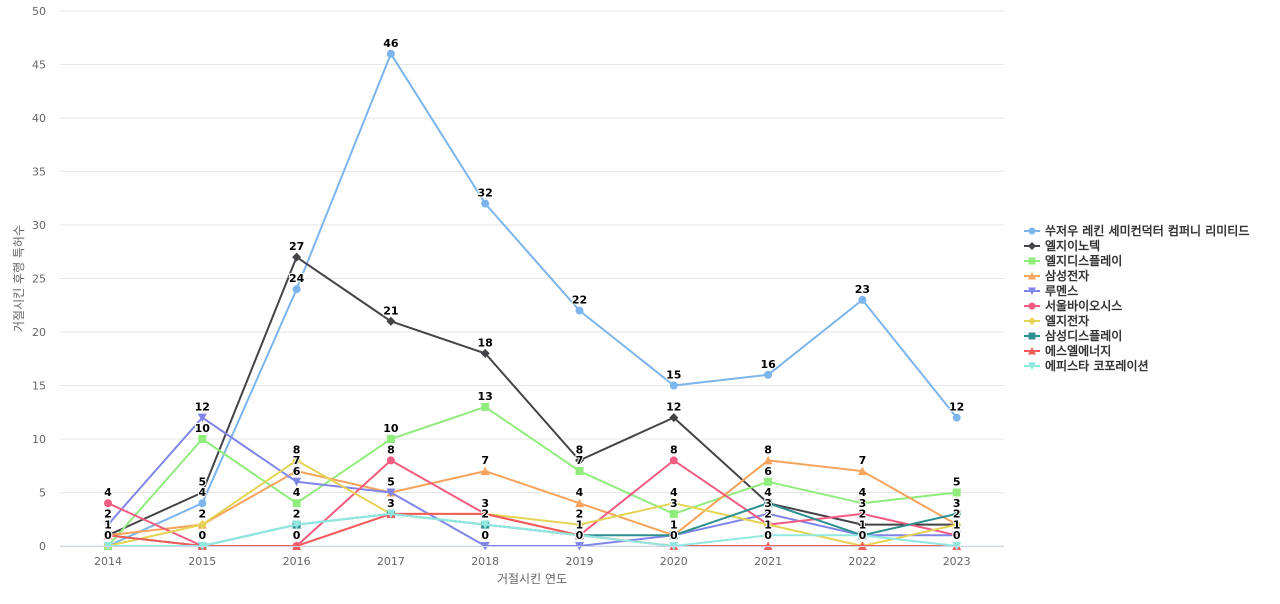 The image size is (1280, 604). What do you see at coordinates (673, 375) in the screenshot?
I see `data-label: 15` at bounding box center [673, 375].